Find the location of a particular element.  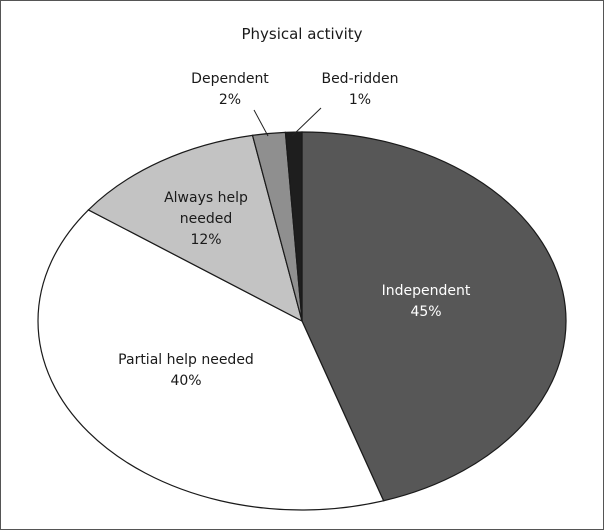

slice-value-label: 12% is located at coordinates (205, 240).